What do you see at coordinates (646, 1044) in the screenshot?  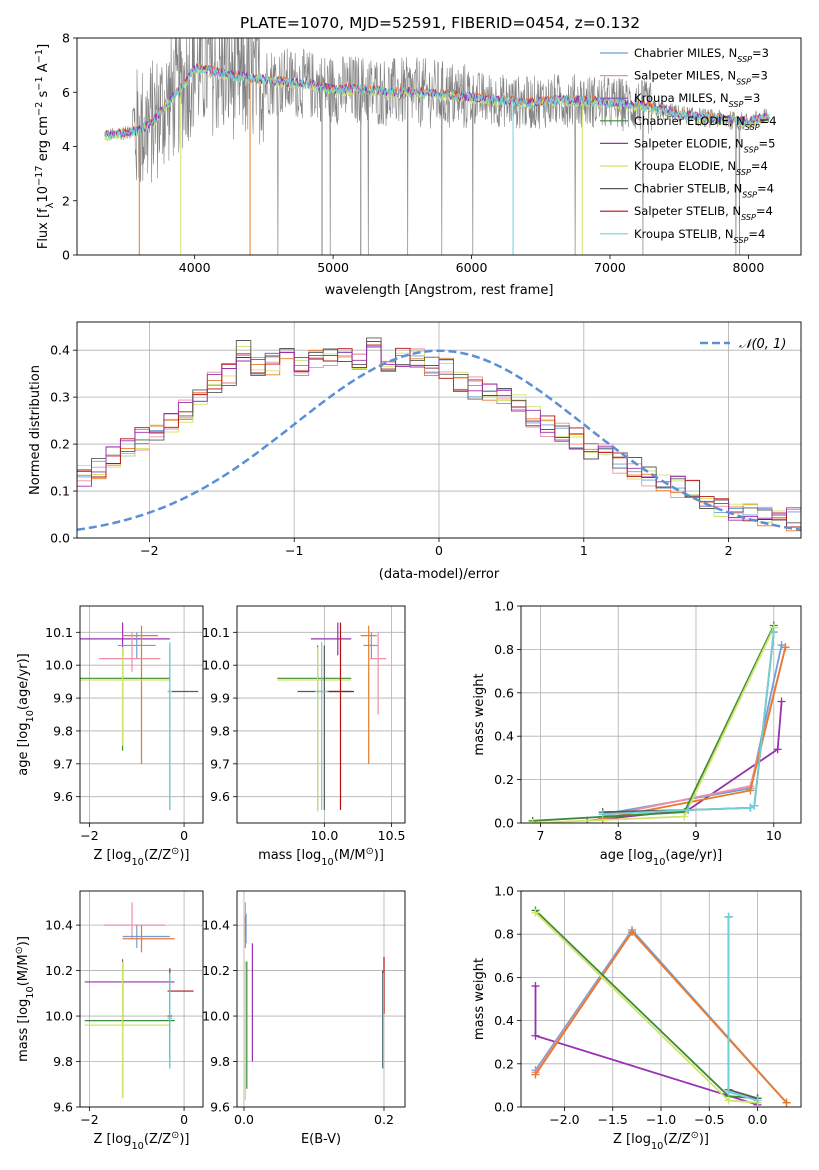 I see `series-salpeter_elodie` at bounding box center [646, 1044].